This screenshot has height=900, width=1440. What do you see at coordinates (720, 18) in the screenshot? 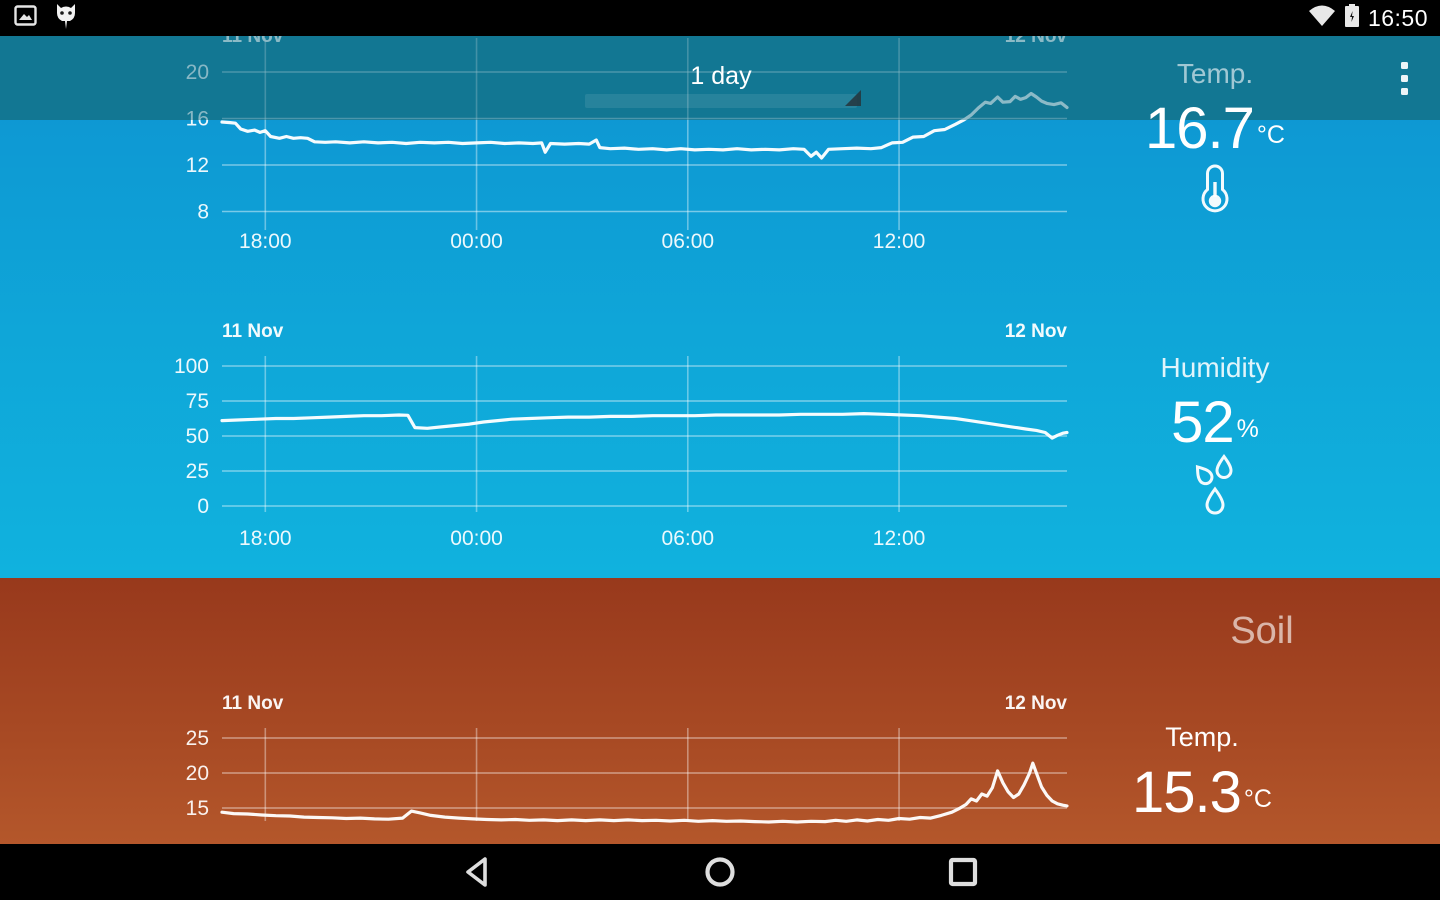
I see `status-bar: 16:50` at bounding box center [720, 18].